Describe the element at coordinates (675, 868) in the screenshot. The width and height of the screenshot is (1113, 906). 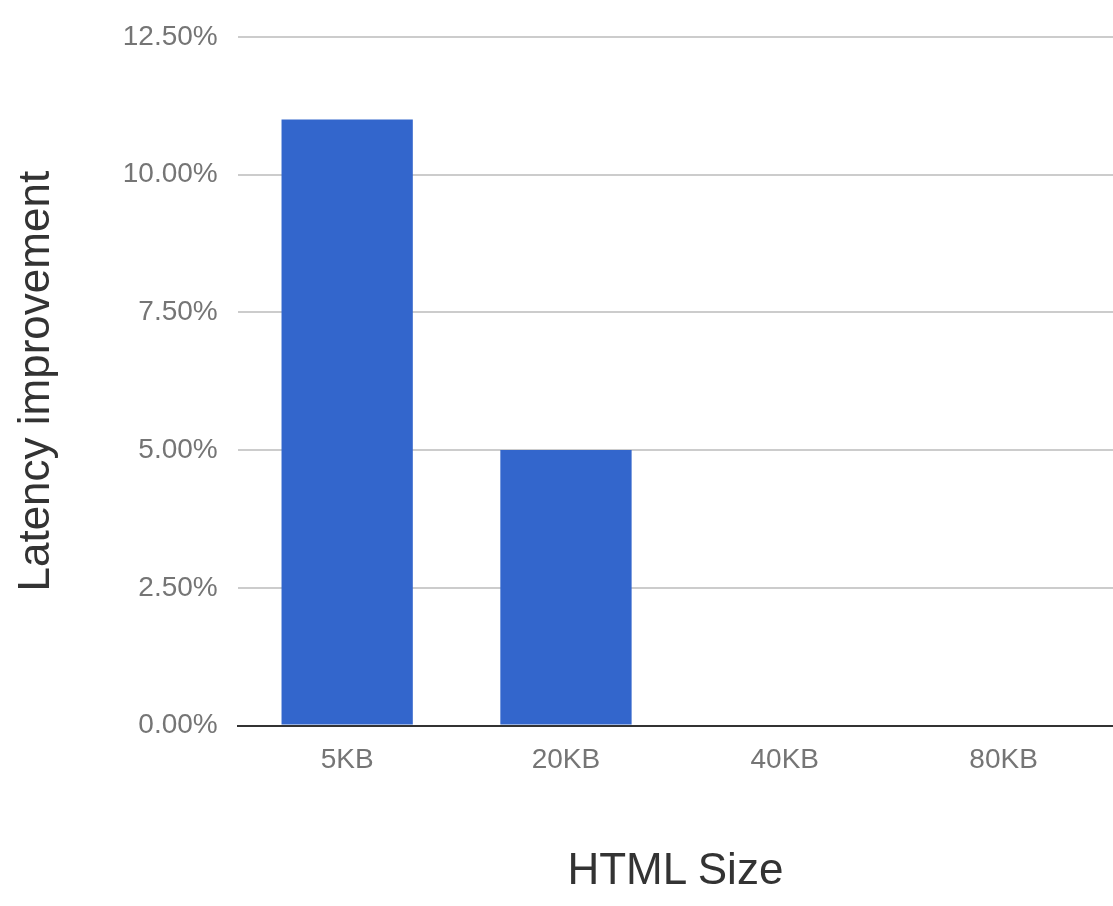
I see `x-axis-title: HTML Size` at that location.